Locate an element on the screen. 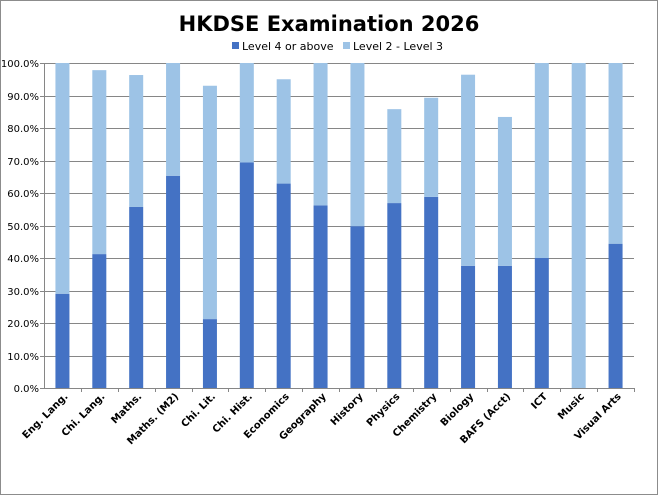 The image size is (658, 495). x-tick-label: Chi. Lit. is located at coordinates (198, 410).